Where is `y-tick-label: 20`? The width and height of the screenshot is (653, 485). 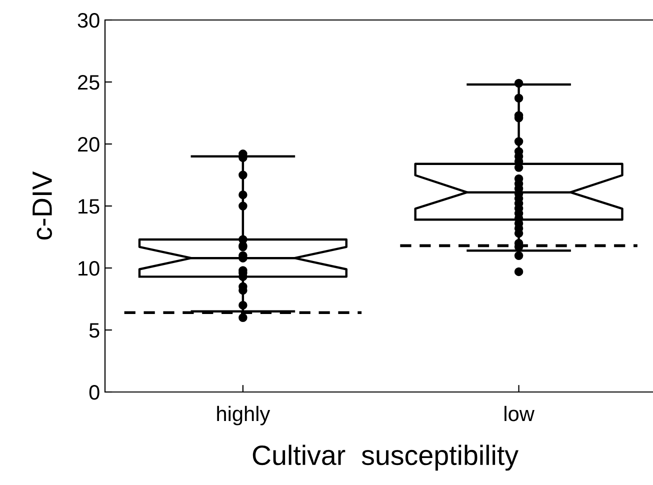 y-tick-label: 20 is located at coordinates (89, 144).